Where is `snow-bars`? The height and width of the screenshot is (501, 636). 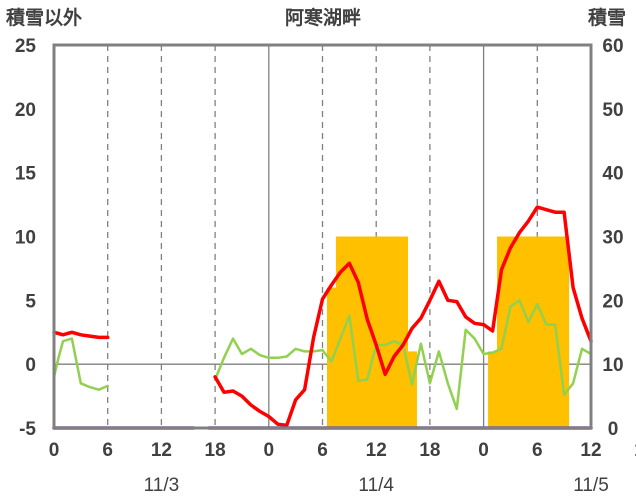 snow-bars is located at coordinates (448, 332).